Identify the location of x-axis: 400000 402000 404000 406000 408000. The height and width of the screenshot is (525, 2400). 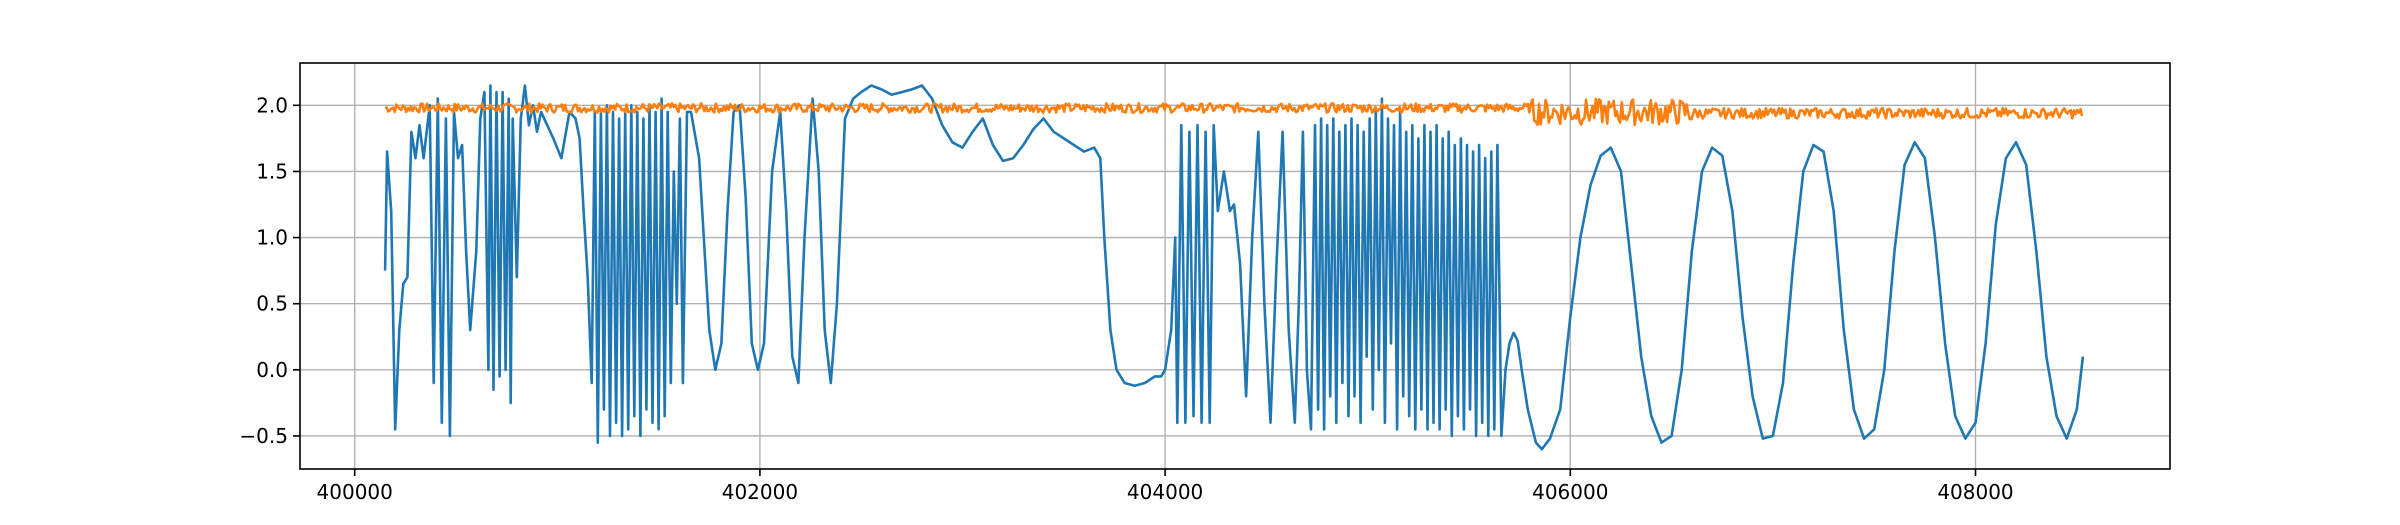
(1165, 486).